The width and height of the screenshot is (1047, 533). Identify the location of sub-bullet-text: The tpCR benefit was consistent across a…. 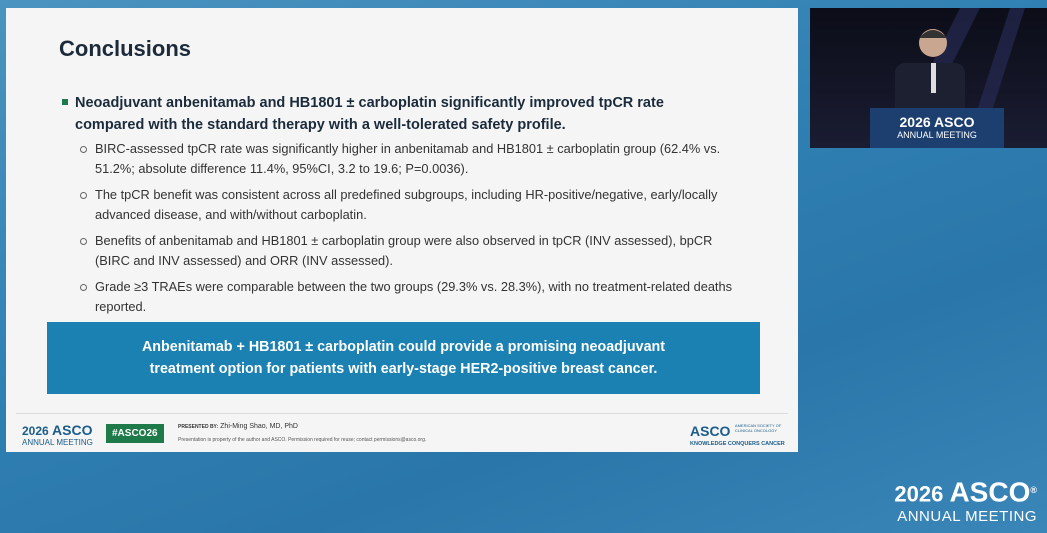
(406, 204).